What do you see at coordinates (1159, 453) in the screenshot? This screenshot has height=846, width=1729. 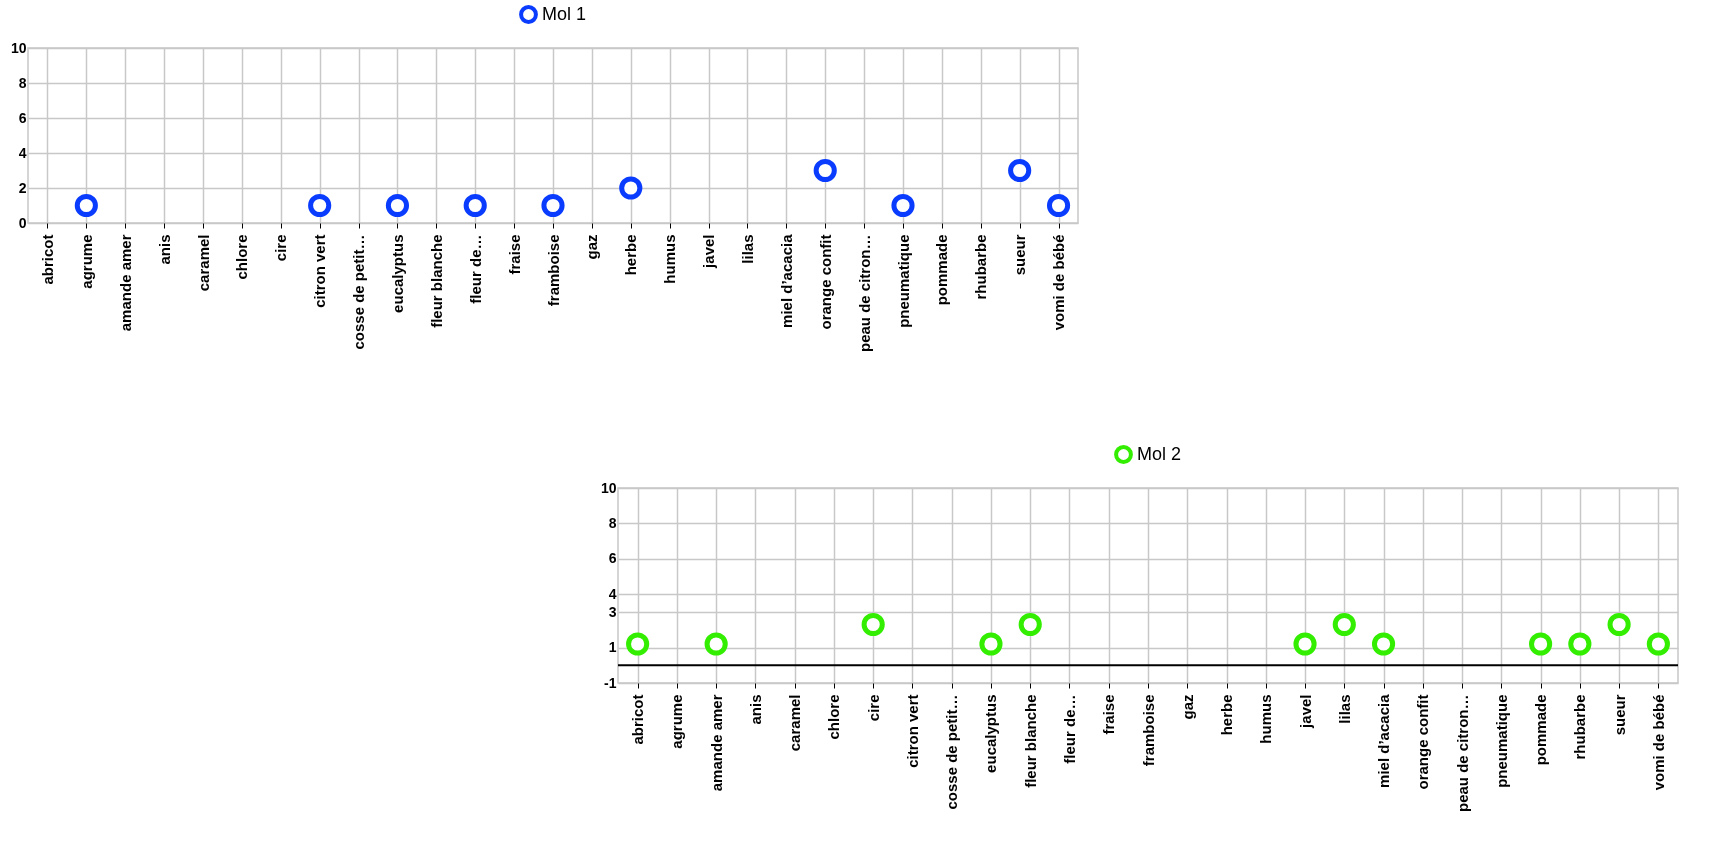 I see `legend-label: Mol 2` at bounding box center [1159, 453].